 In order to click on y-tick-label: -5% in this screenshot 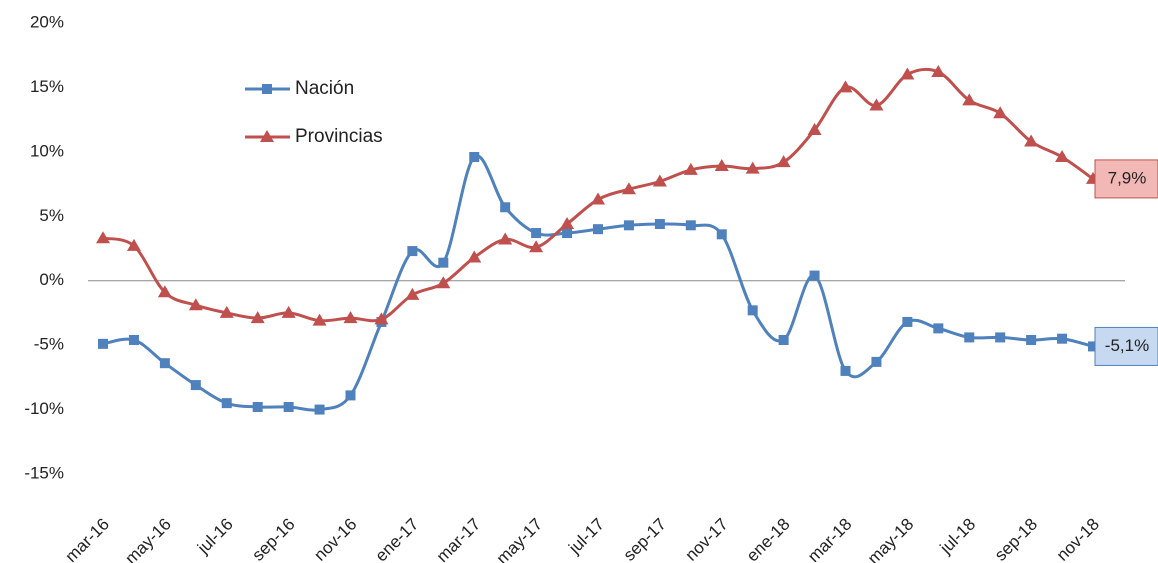, I will do `click(49, 344)`.